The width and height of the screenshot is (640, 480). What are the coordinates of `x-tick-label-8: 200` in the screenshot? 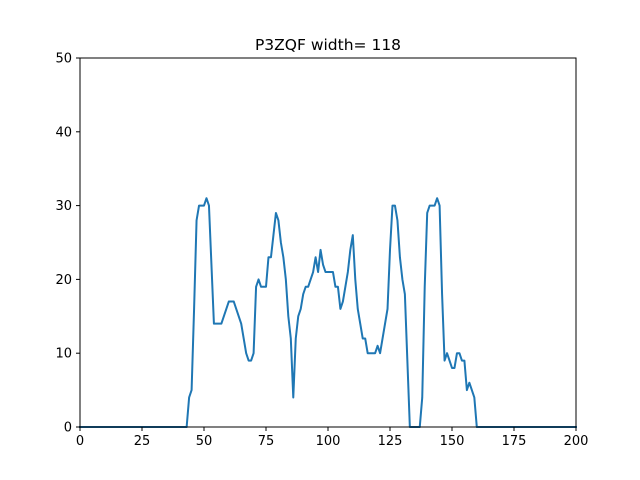 It's located at (576, 441).